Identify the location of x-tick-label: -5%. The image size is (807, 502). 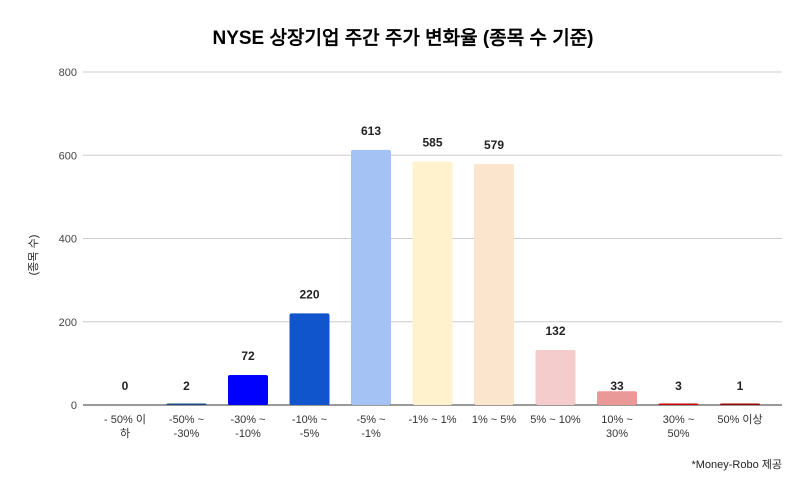
(310, 434).